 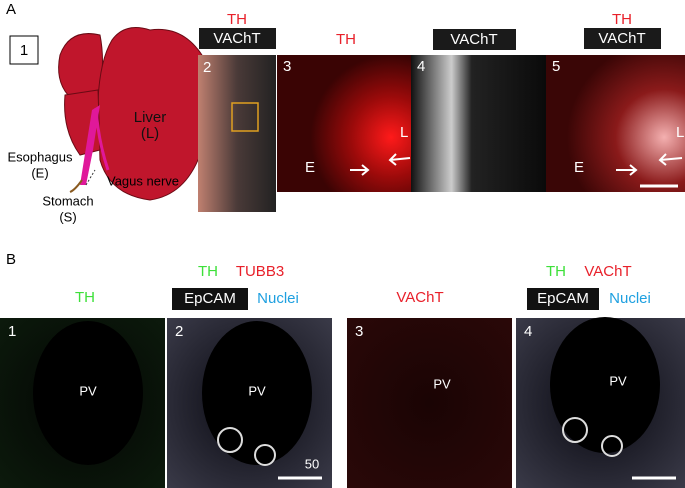 What do you see at coordinates (260, 271) in the screenshot?
I see `stain-label: TUBB3` at bounding box center [260, 271].